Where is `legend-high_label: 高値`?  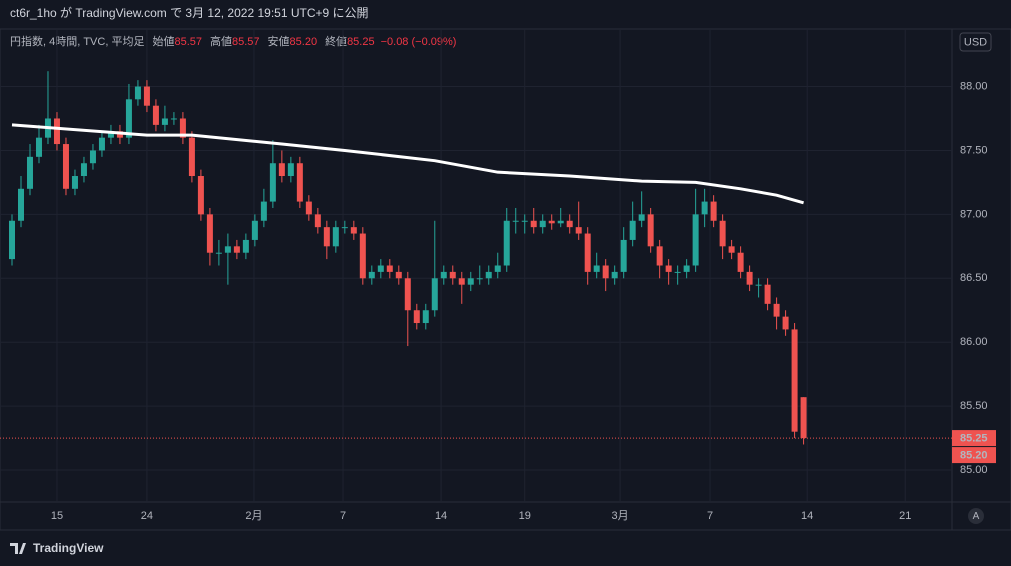
legend-high_label: 高値 is located at coordinates (221, 41).